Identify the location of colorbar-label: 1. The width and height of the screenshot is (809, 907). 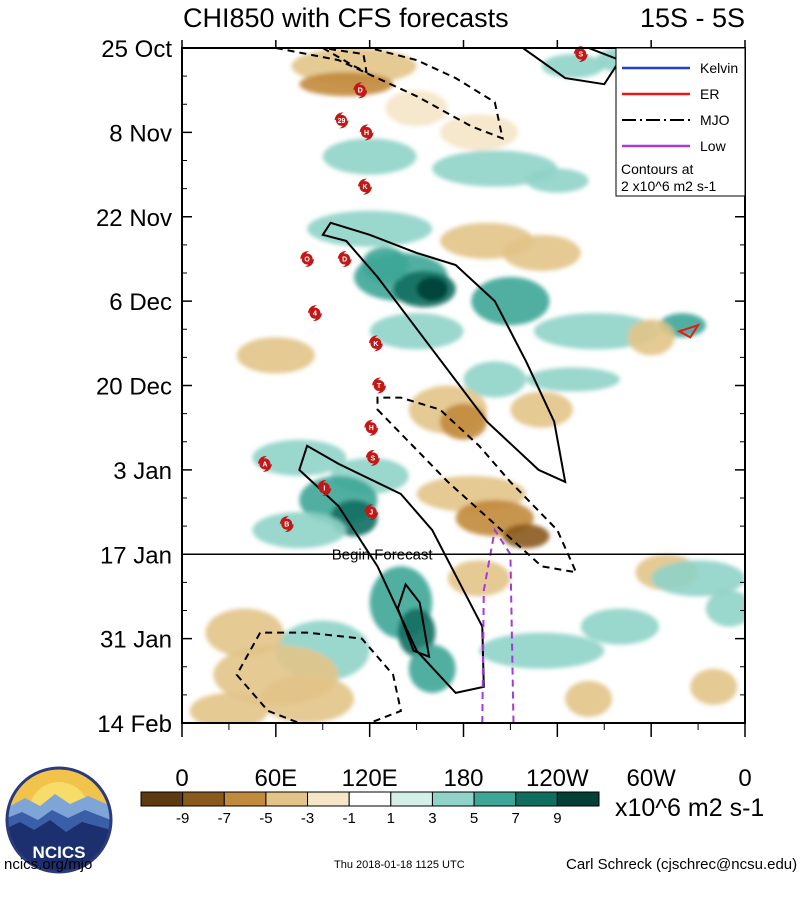
(391, 818).